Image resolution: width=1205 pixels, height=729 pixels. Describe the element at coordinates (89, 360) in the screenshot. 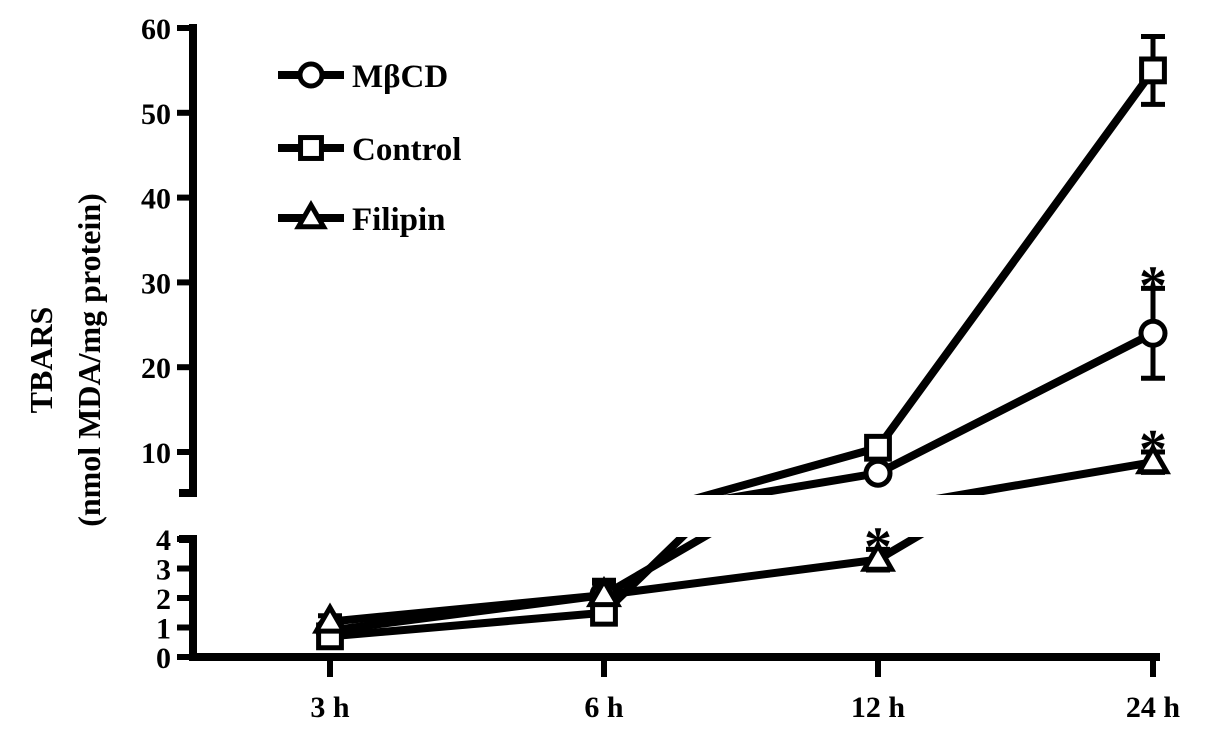

I see `y-axis-unit-label: (nmol MDA/mg protein)` at that location.